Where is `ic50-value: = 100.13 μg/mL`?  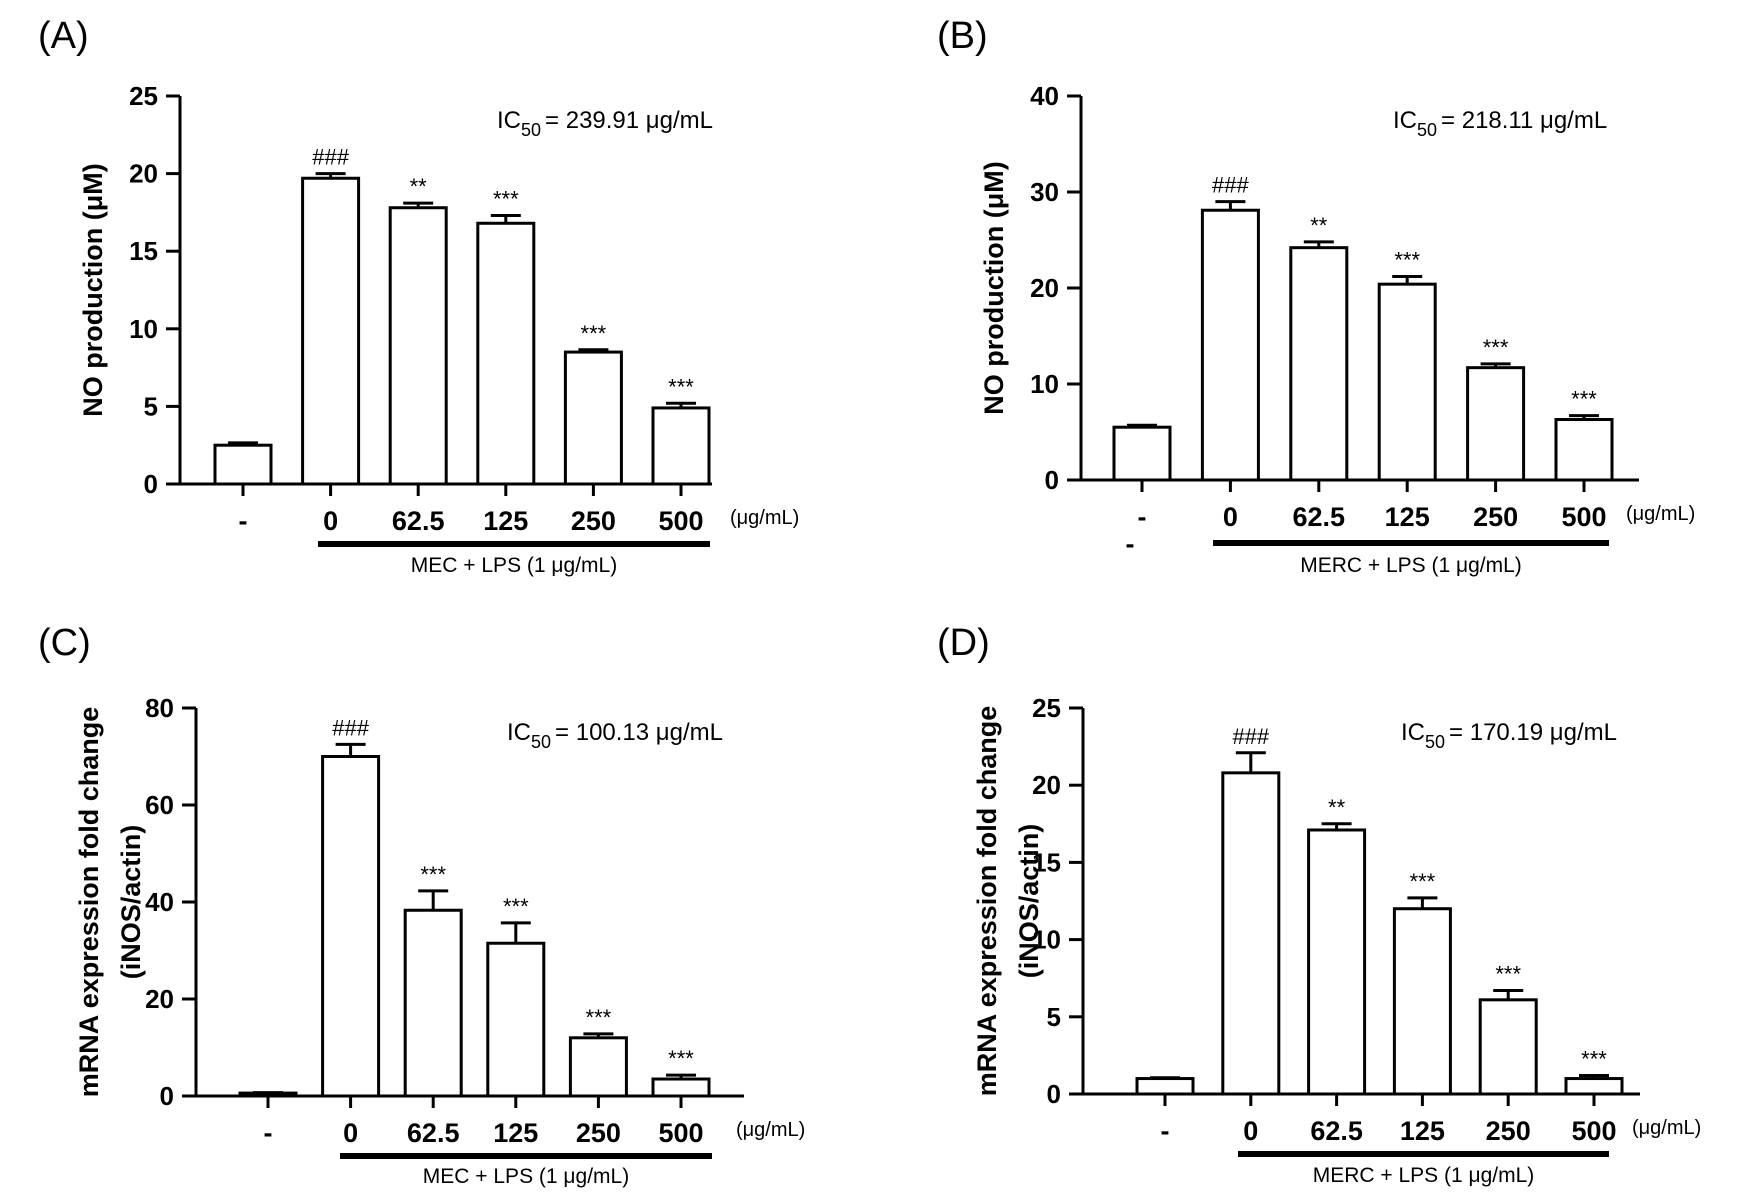 ic50-value: = 100.13 μg/mL is located at coordinates (639, 732).